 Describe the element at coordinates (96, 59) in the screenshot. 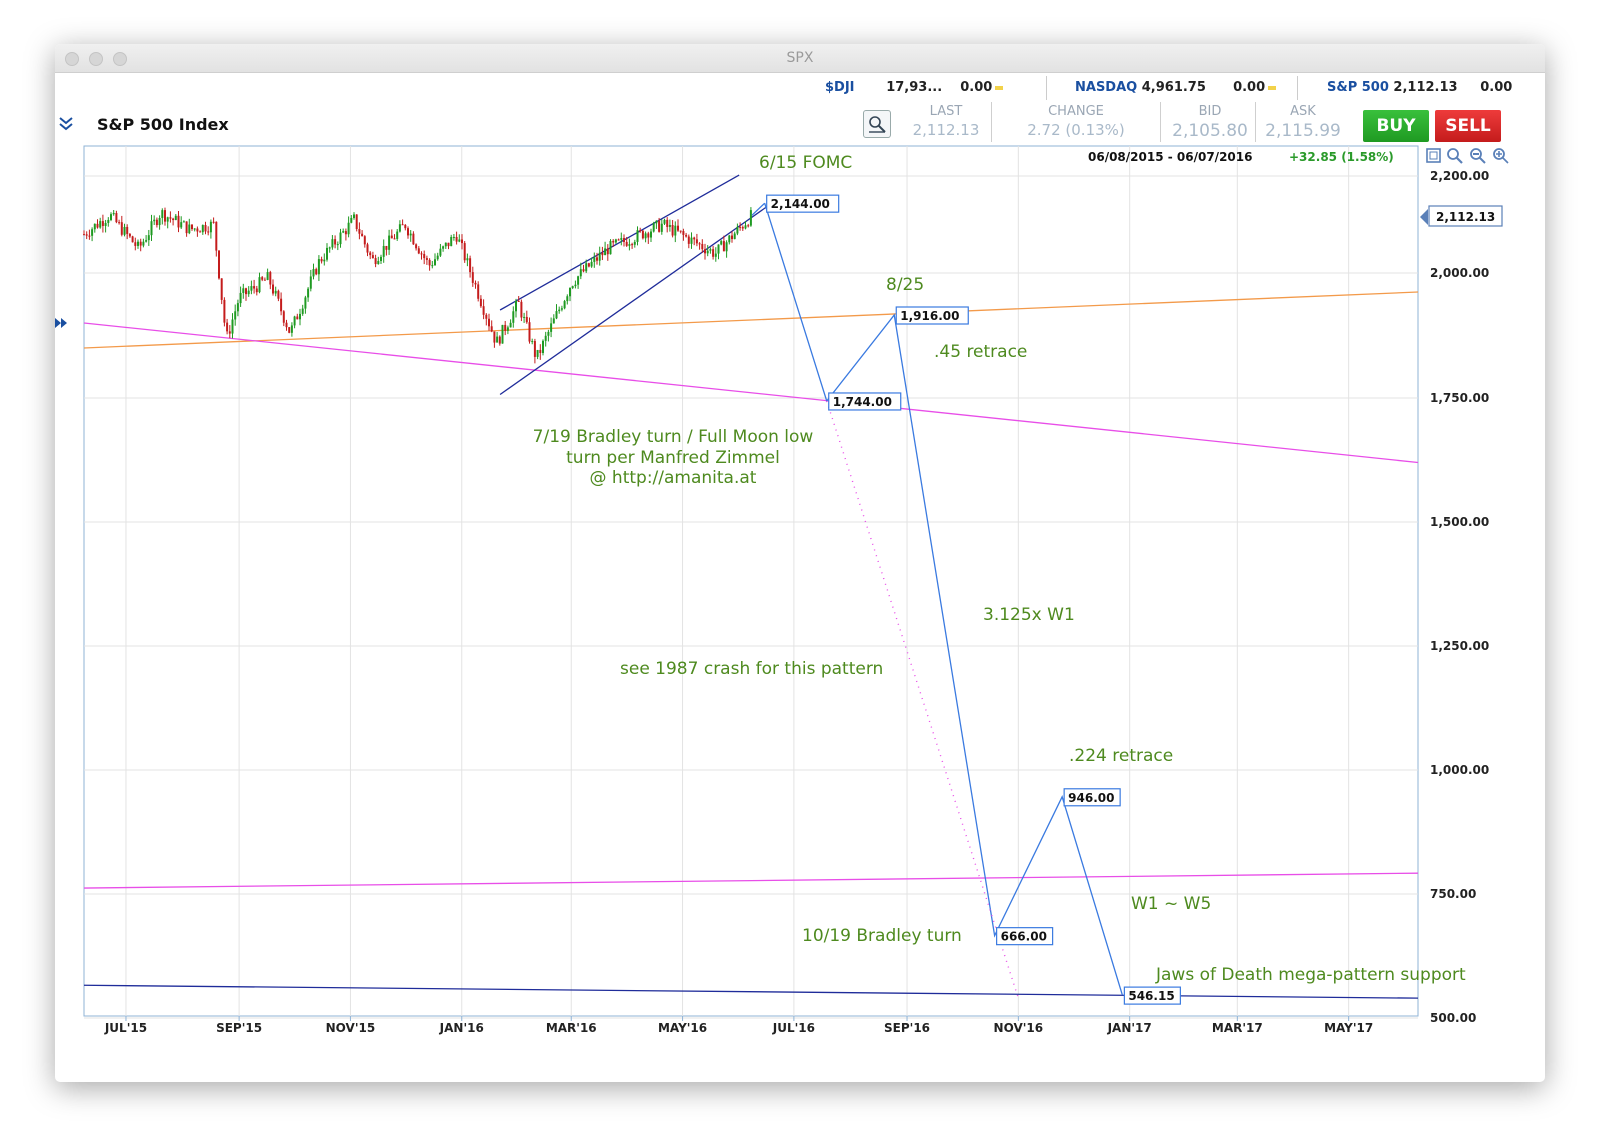

I see `minimize-window-button` at that location.